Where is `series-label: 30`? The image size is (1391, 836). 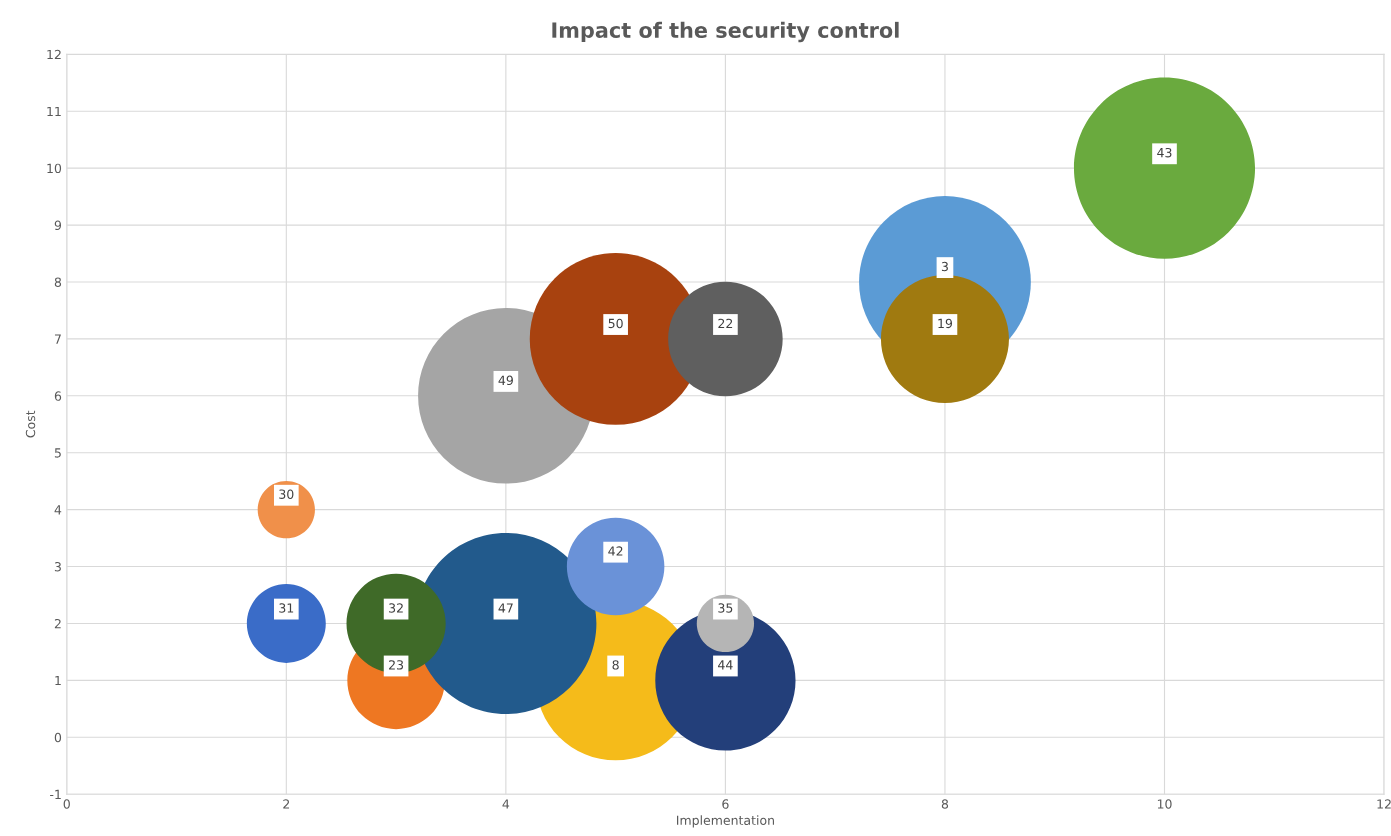 series-label: 30 is located at coordinates (286, 494).